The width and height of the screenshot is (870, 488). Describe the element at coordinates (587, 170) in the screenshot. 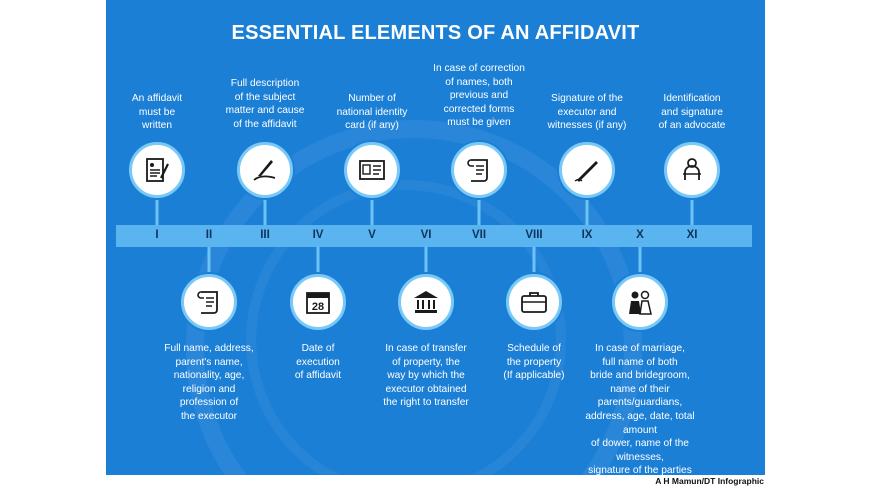

I see `pen-signature-icon` at that location.